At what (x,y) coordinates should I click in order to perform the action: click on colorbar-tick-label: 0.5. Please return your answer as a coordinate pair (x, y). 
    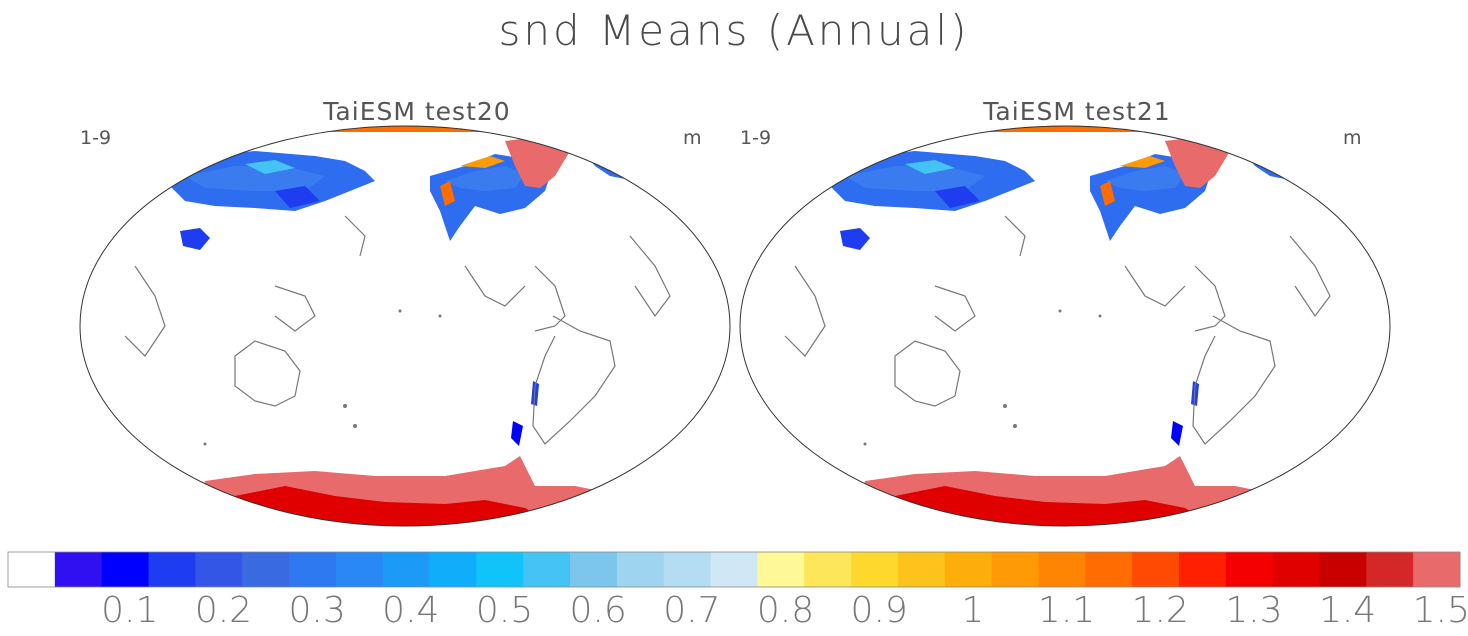
    Looking at the image, I should click on (504, 610).